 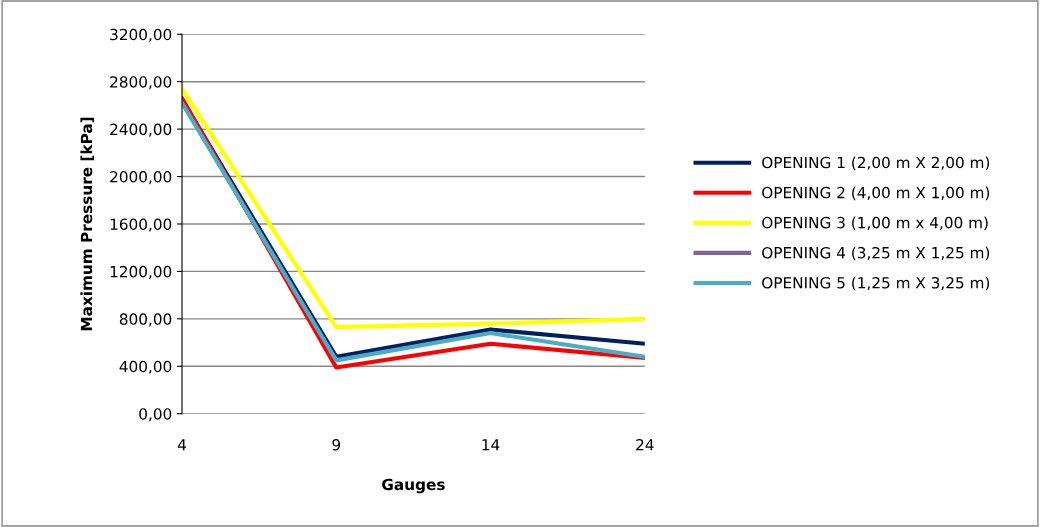 I want to click on x-axis-title: Gauges, so click(x=413, y=486).